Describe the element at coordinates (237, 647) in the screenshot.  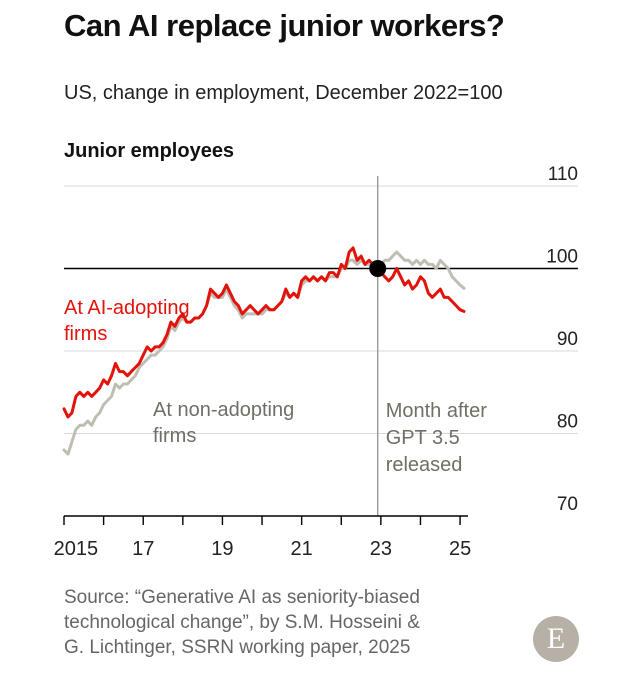
I see `source-line-3: G. Lichtinger, SSRN working paper, 2025` at that location.